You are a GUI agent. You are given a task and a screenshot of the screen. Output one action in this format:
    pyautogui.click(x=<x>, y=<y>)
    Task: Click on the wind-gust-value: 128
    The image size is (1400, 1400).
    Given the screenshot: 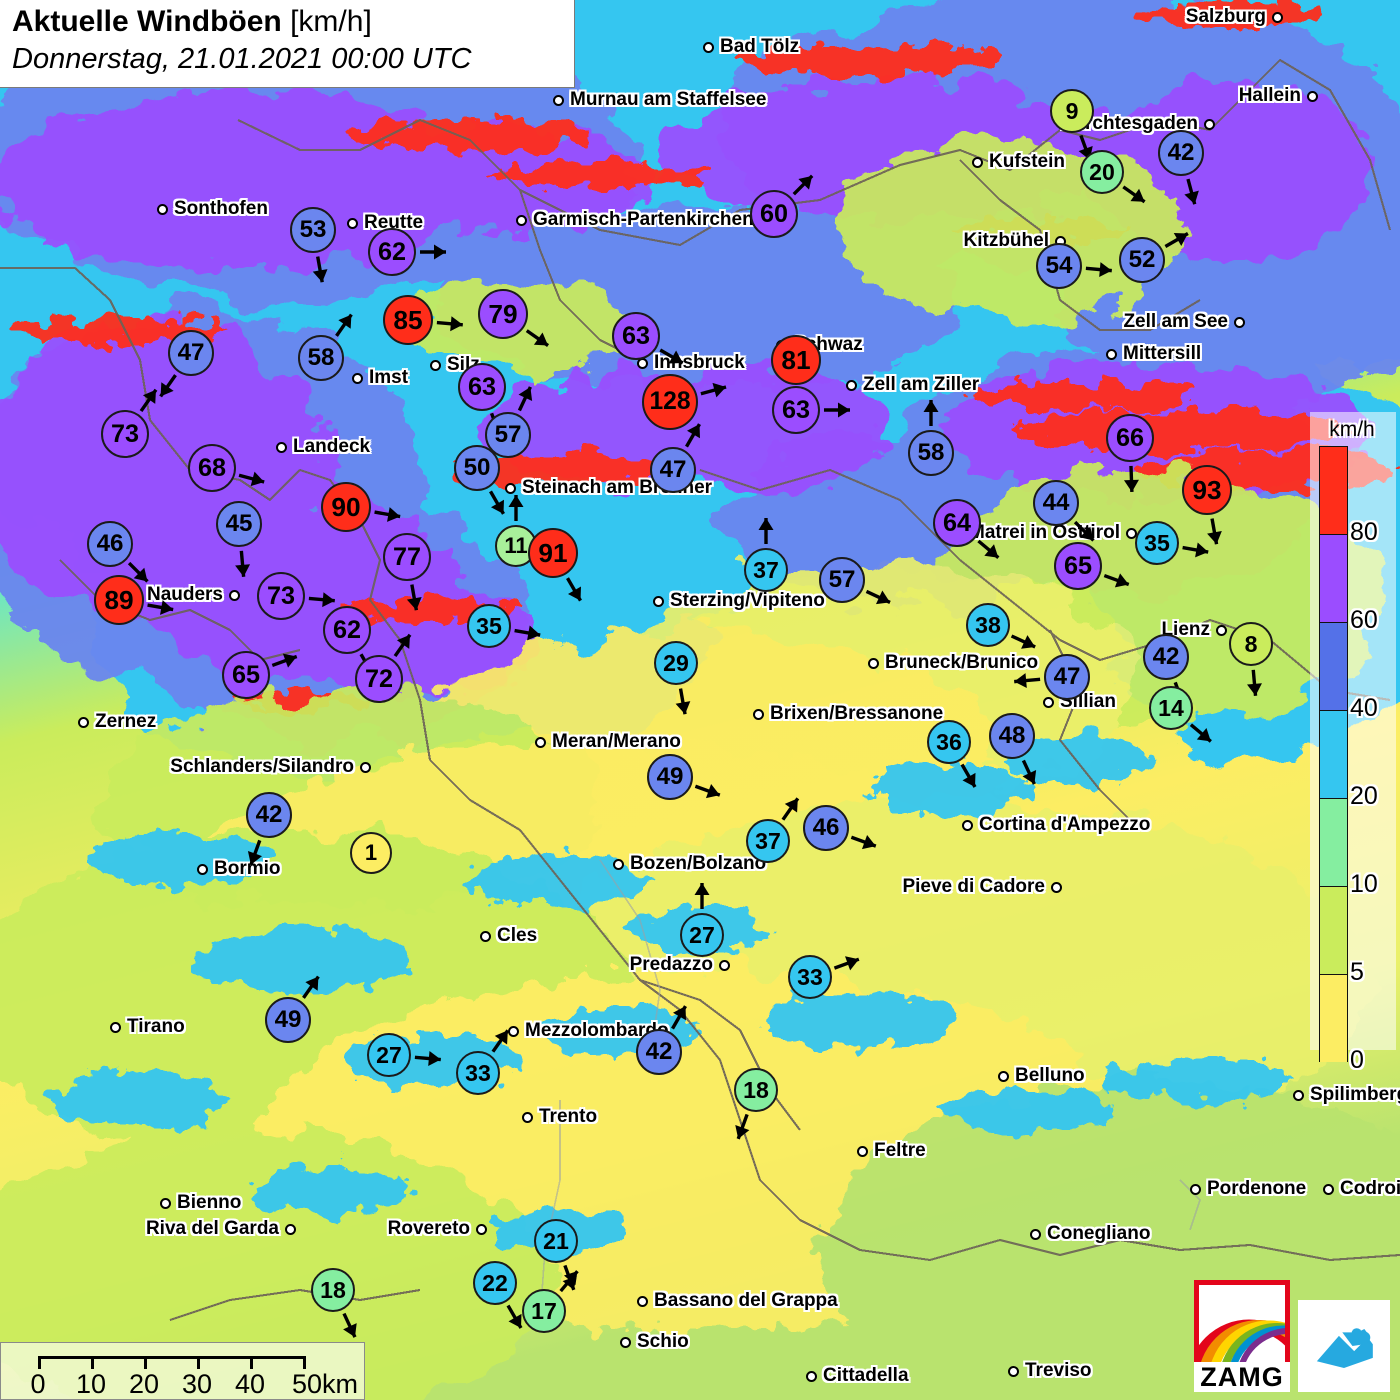 What is the action you would take?
    pyautogui.click(x=670, y=402)
    